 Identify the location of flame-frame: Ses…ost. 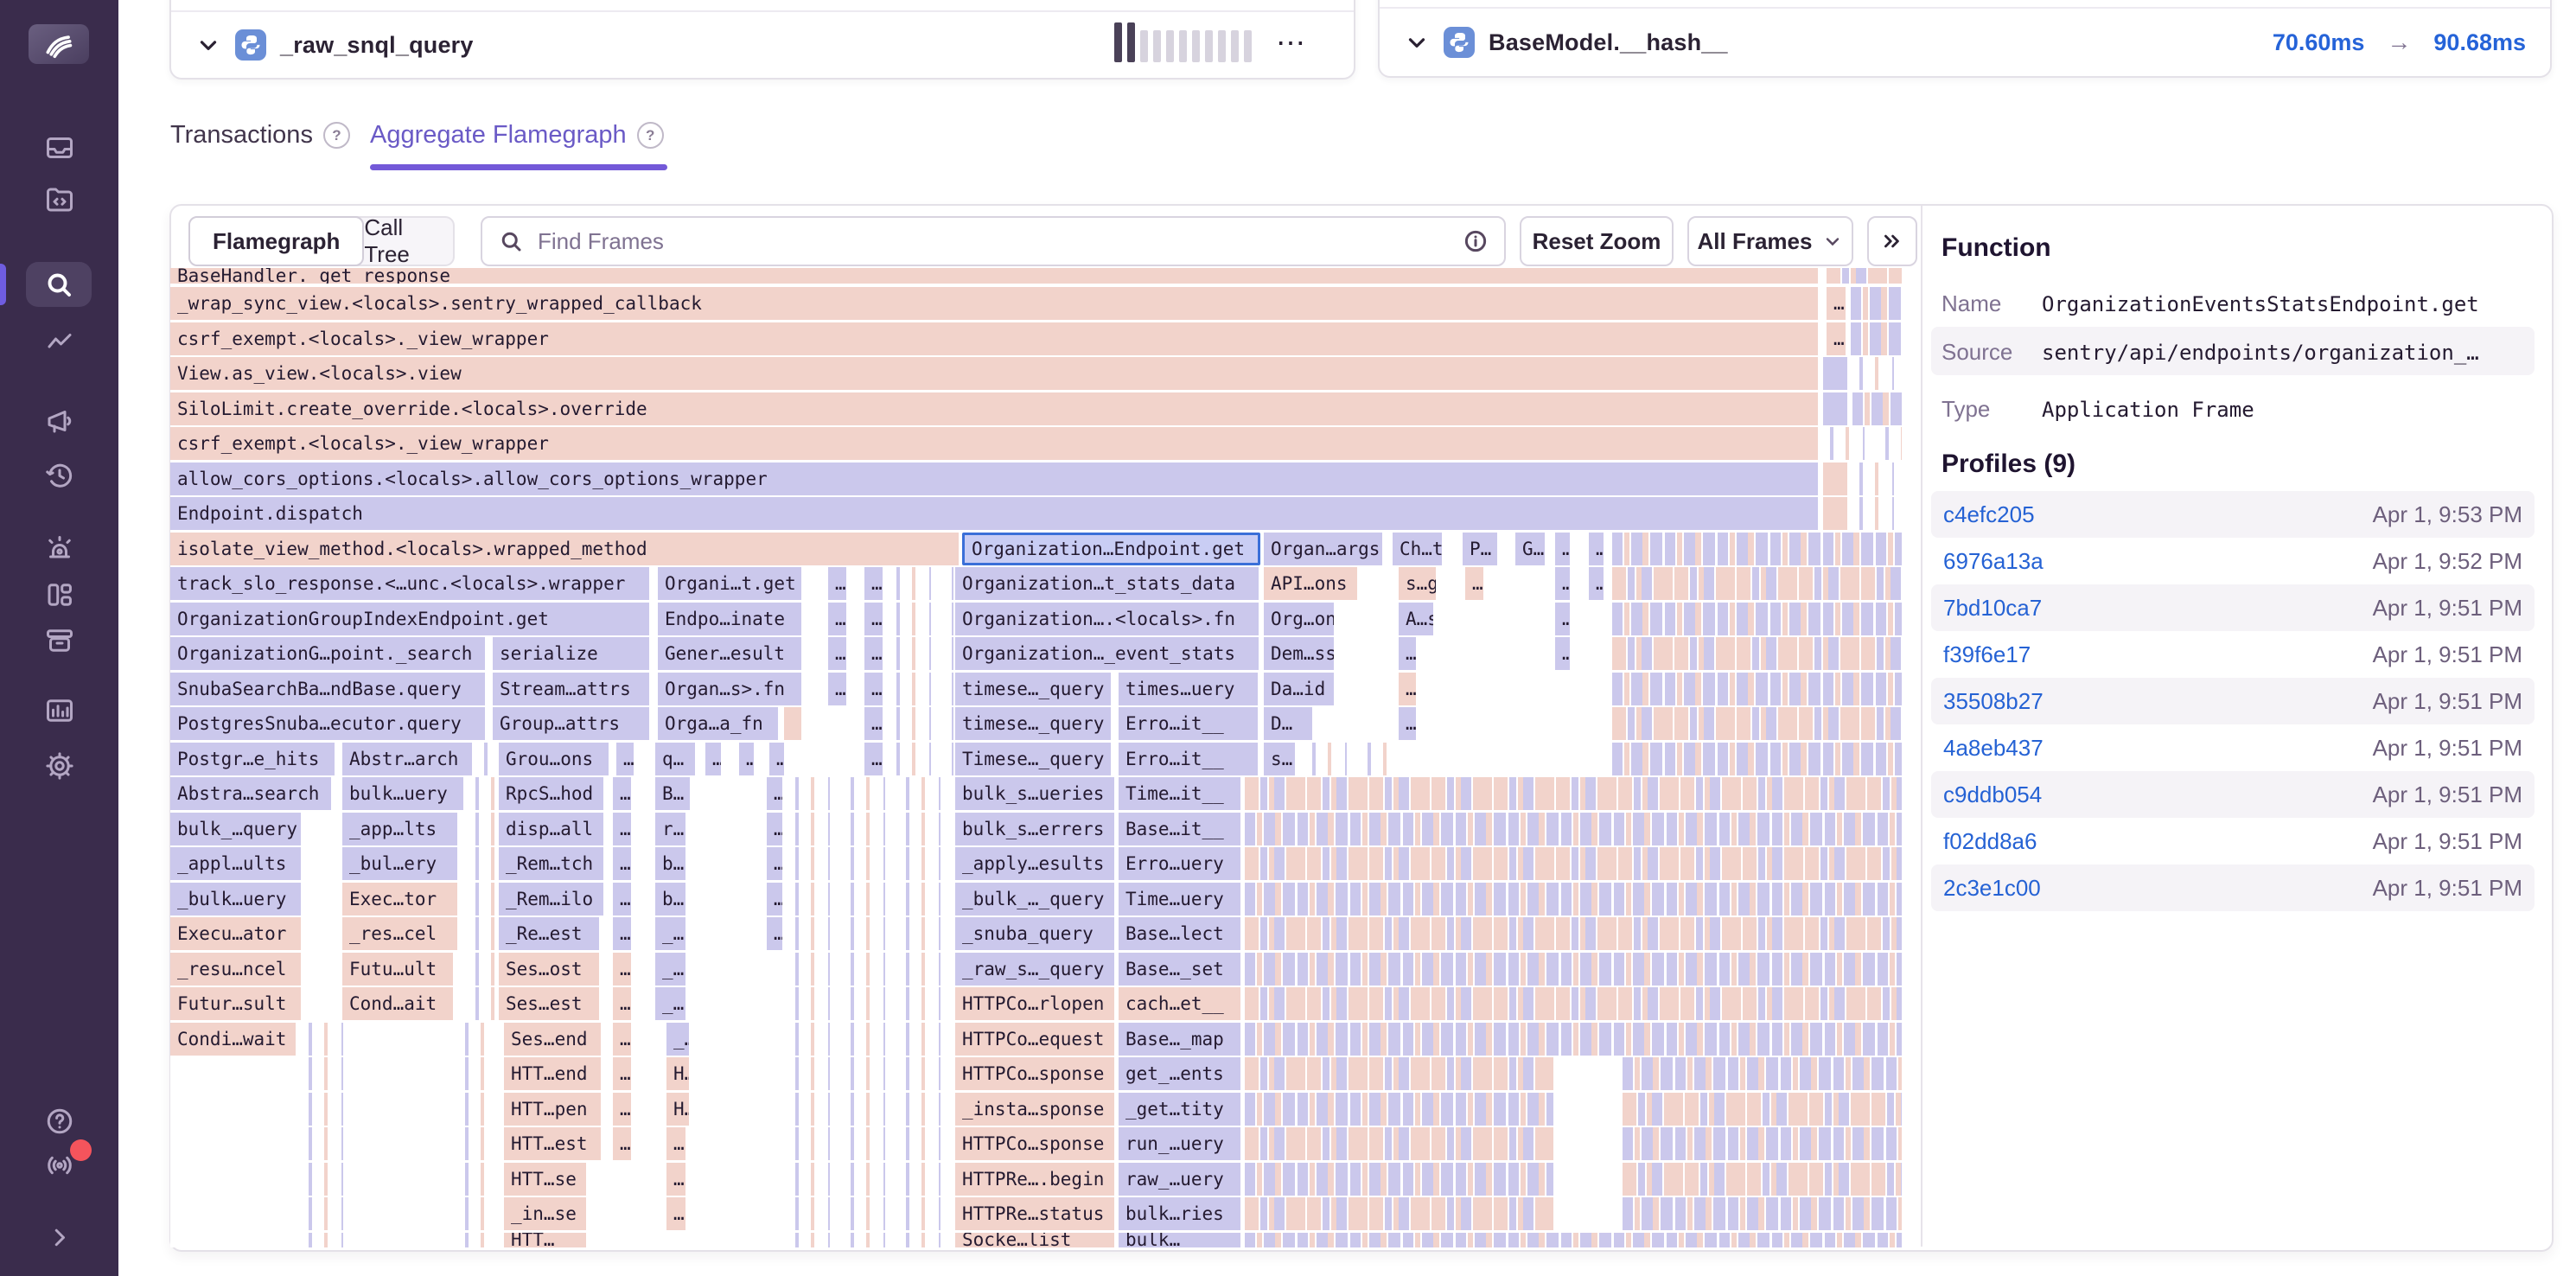
(550, 969).